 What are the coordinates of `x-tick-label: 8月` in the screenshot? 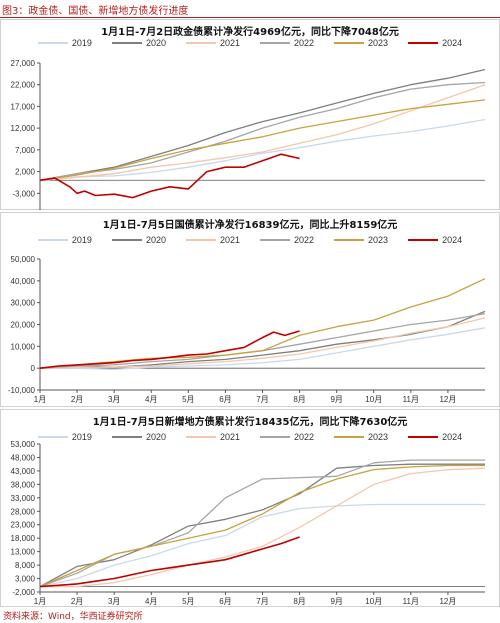 It's located at (299, 601).